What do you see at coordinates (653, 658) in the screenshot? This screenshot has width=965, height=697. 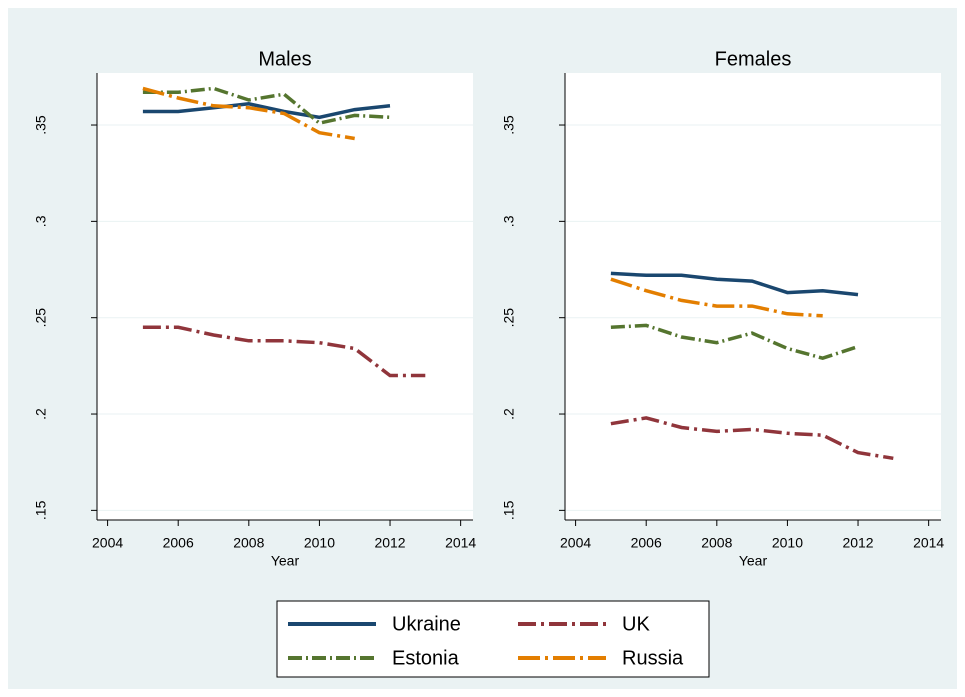 I see `legend-label: Russia` at bounding box center [653, 658].